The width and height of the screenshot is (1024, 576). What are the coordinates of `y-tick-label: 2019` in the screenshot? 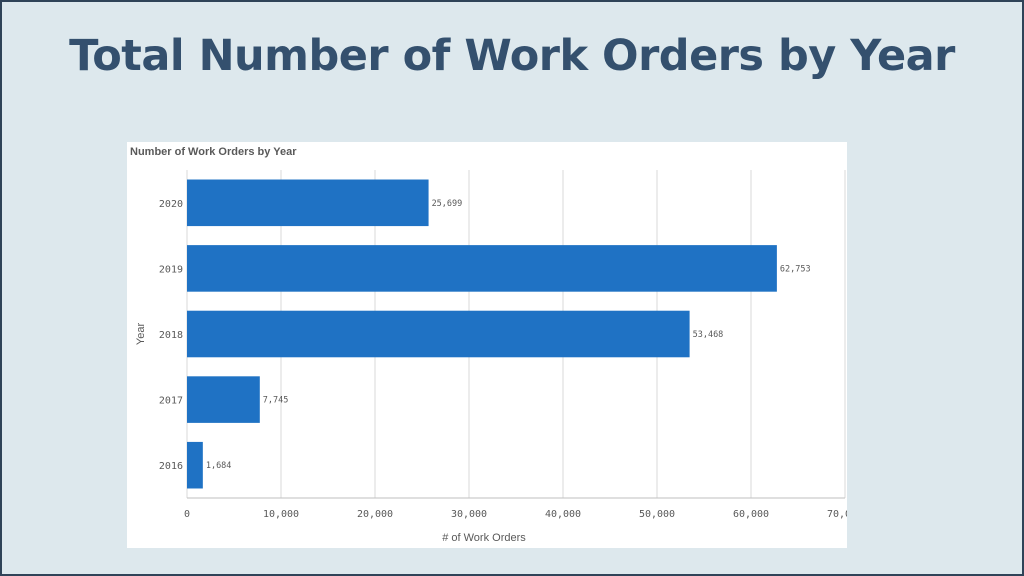 It's located at (171, 269).